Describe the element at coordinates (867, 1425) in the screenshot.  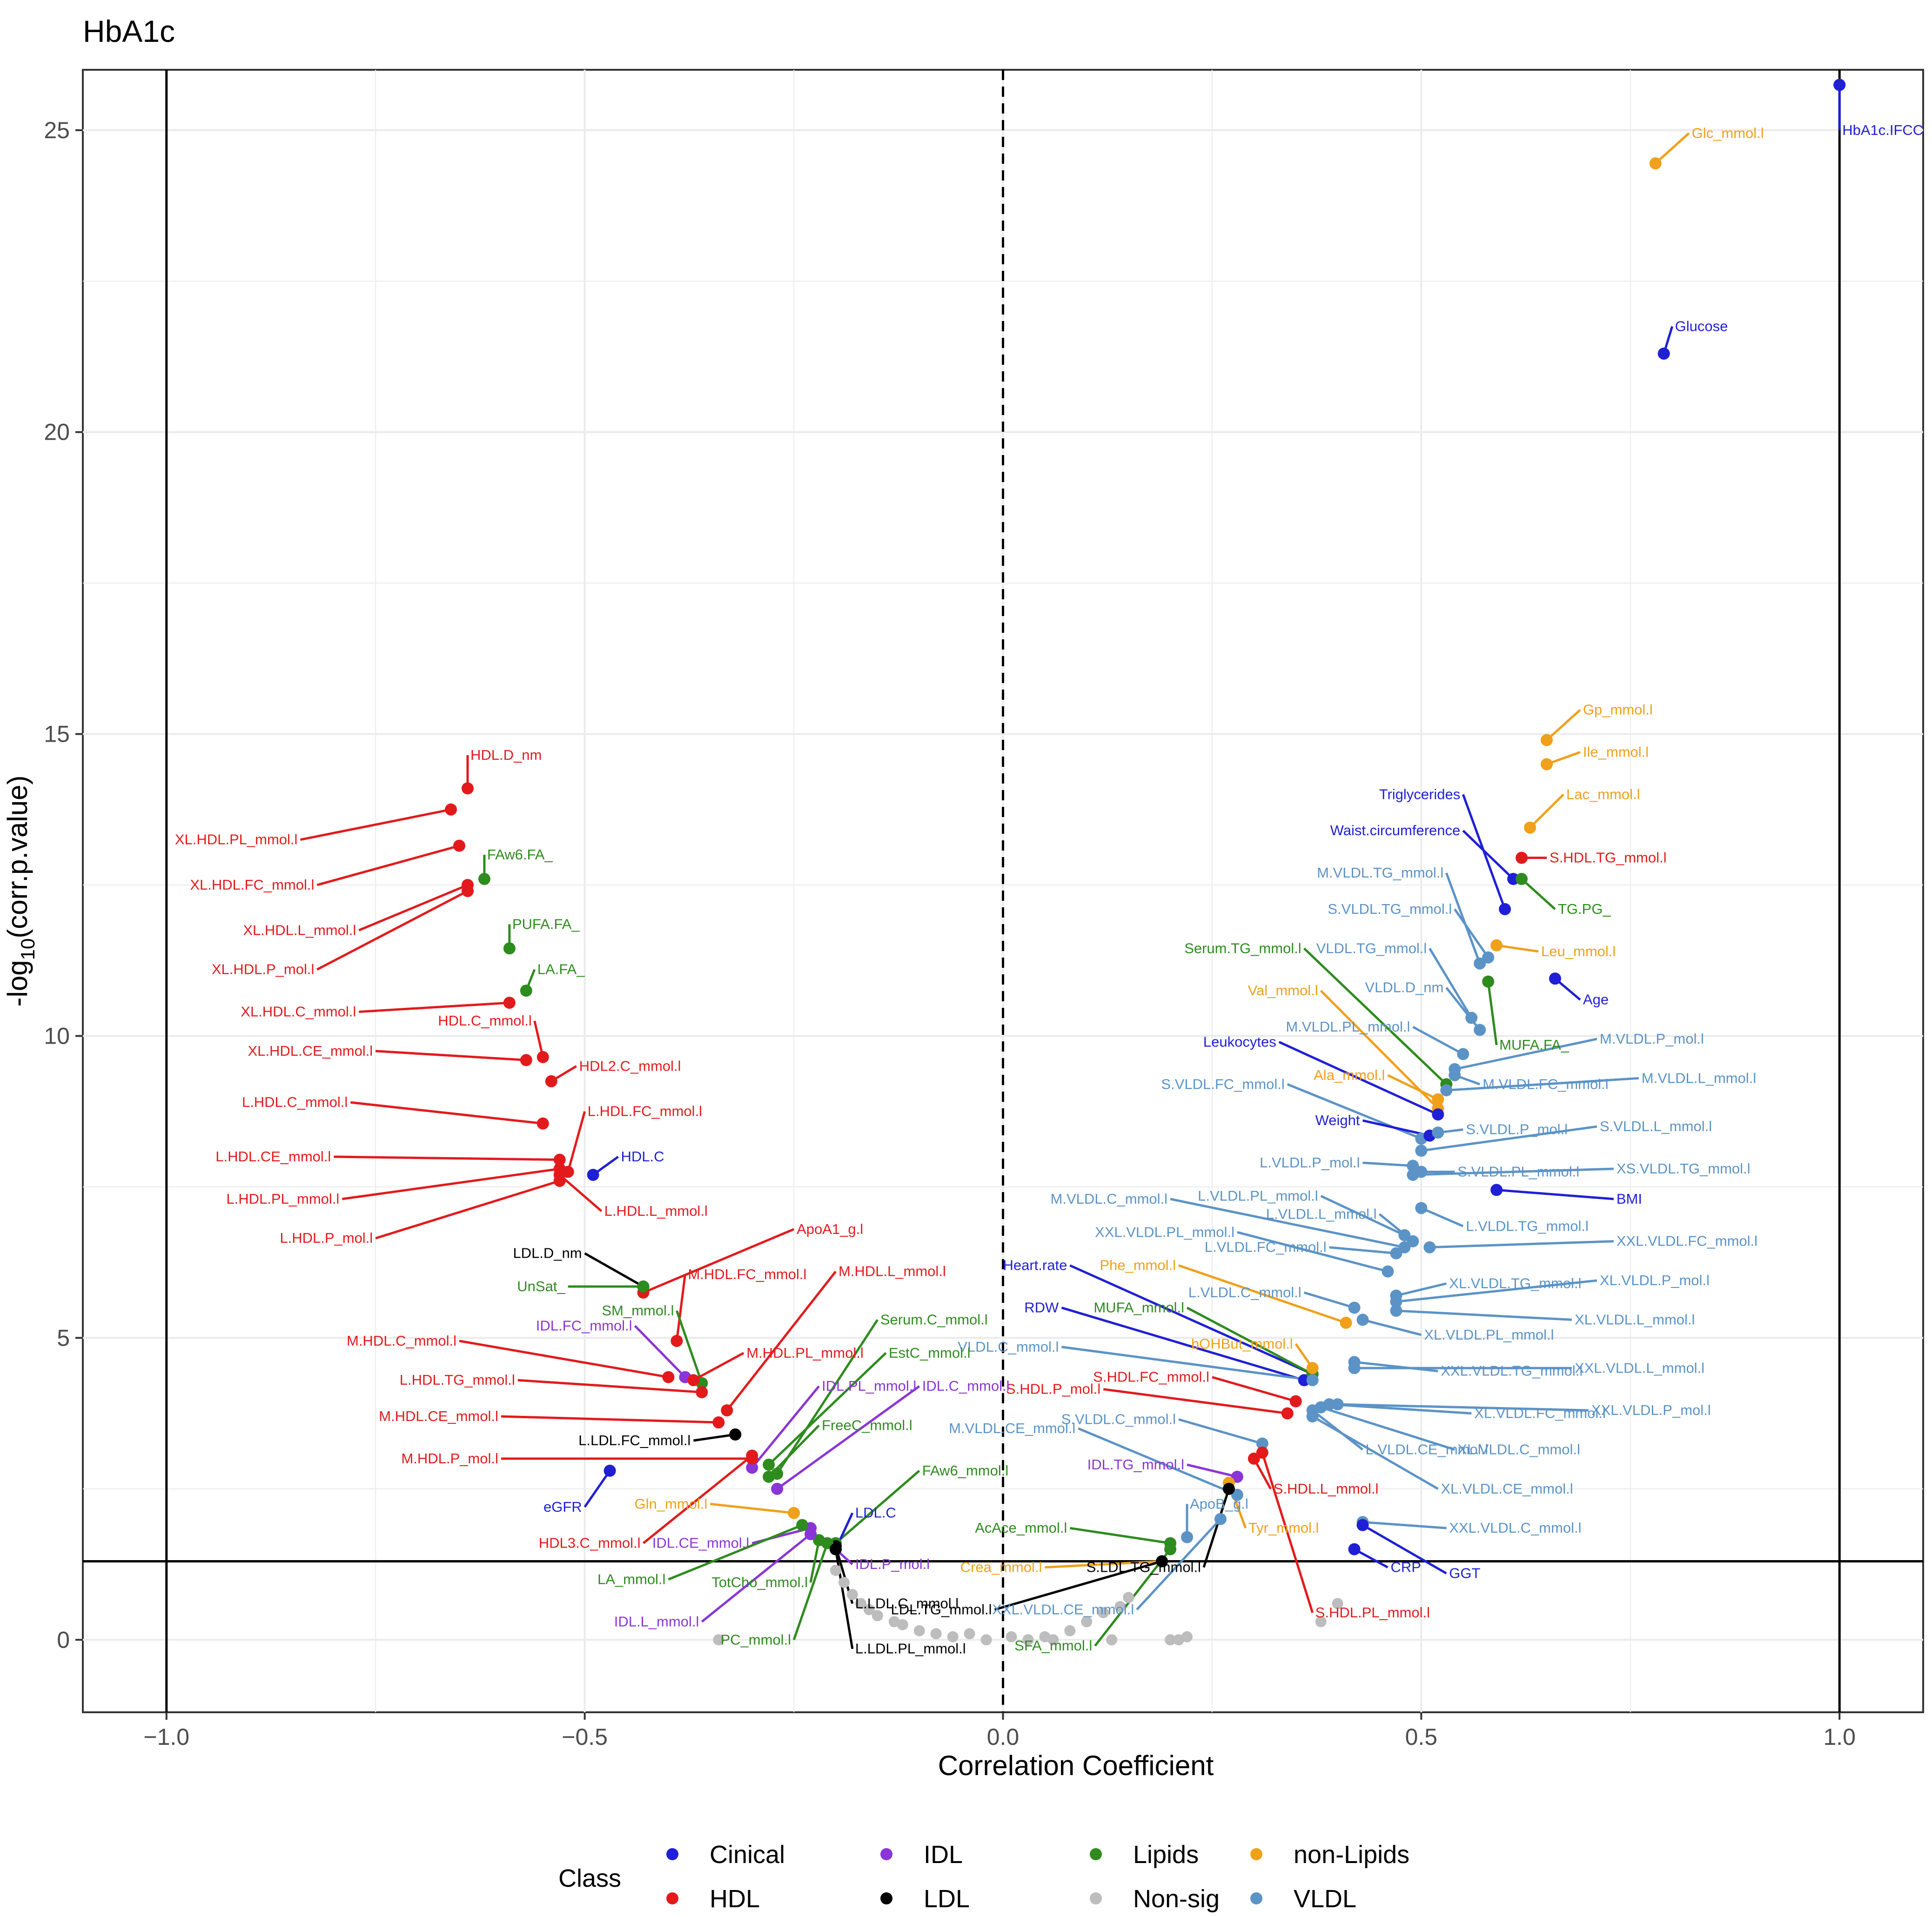
I see `point-label: FreeC_mmol.l` at that location.